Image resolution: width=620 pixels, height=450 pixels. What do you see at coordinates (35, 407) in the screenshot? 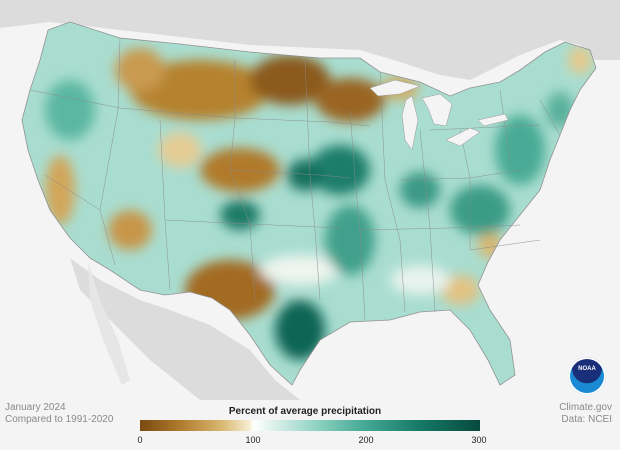
I see `date-label: January 2024` at bounding box center [35, 407].